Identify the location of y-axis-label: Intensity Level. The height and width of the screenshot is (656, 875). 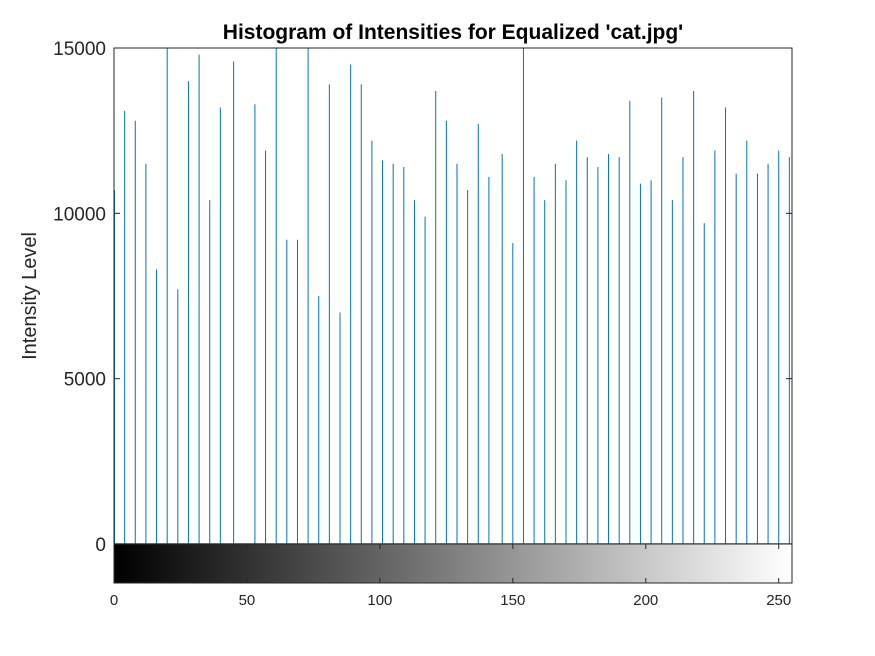
(30, 296).